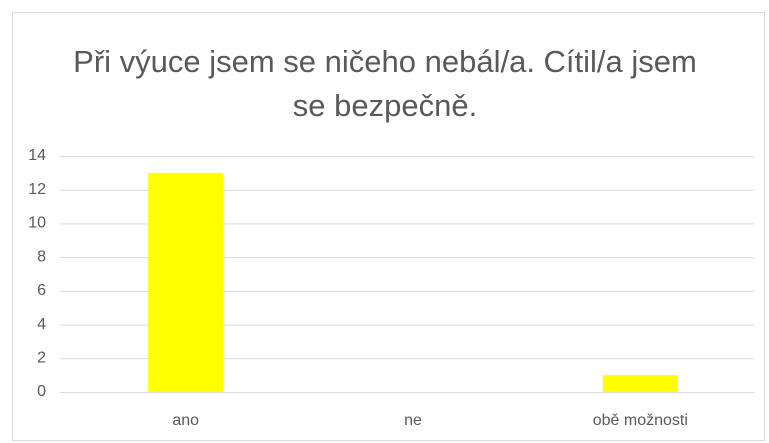  What do you see at coordinates (41, 324) in the screenshot?
I see `y-tick-label: 4` at bounding box center [41, 324].